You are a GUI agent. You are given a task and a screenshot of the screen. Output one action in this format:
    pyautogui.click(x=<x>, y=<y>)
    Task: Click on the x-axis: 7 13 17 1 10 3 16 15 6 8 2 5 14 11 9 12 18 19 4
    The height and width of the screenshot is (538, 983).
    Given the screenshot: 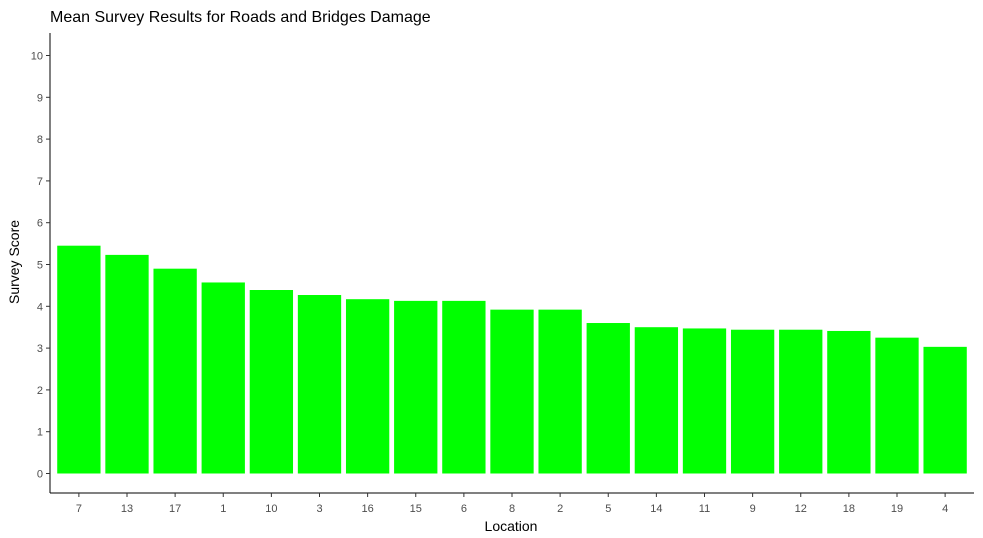 What is the action you would take?
    pyautogui.click(x=512, y=503)
    